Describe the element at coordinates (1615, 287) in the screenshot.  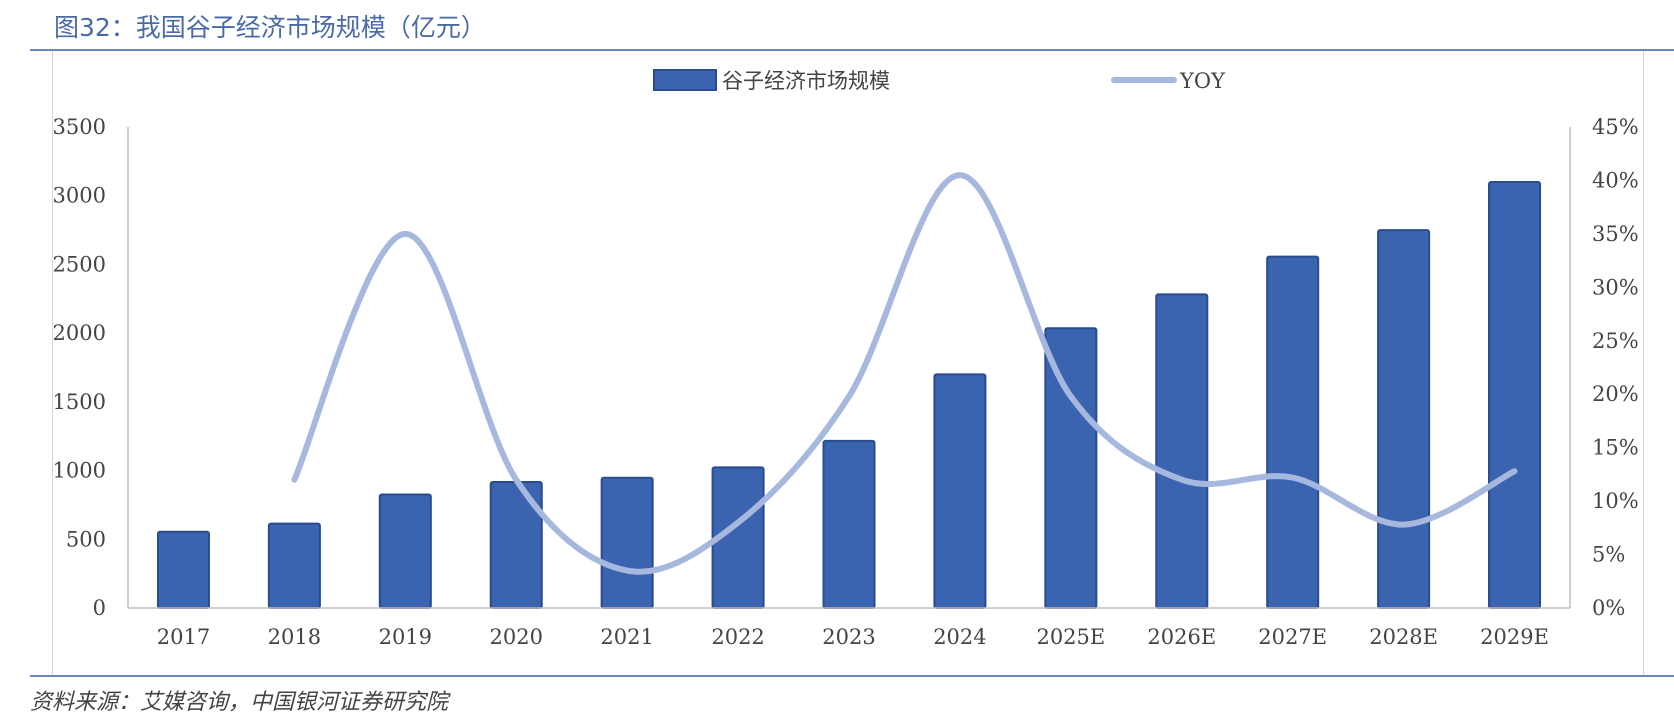
I see `right-tick-label: 30%` at that location.